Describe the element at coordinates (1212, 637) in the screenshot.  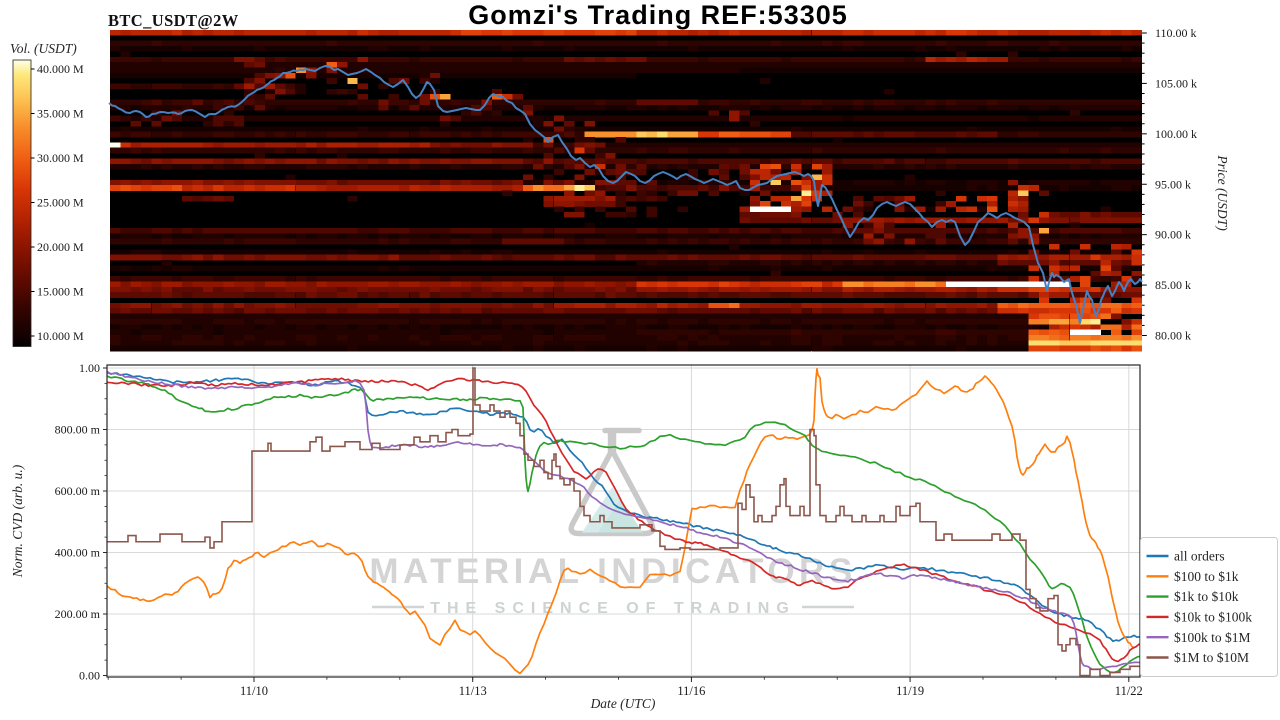
I see `svg-text: $100k to $1M` at that location.